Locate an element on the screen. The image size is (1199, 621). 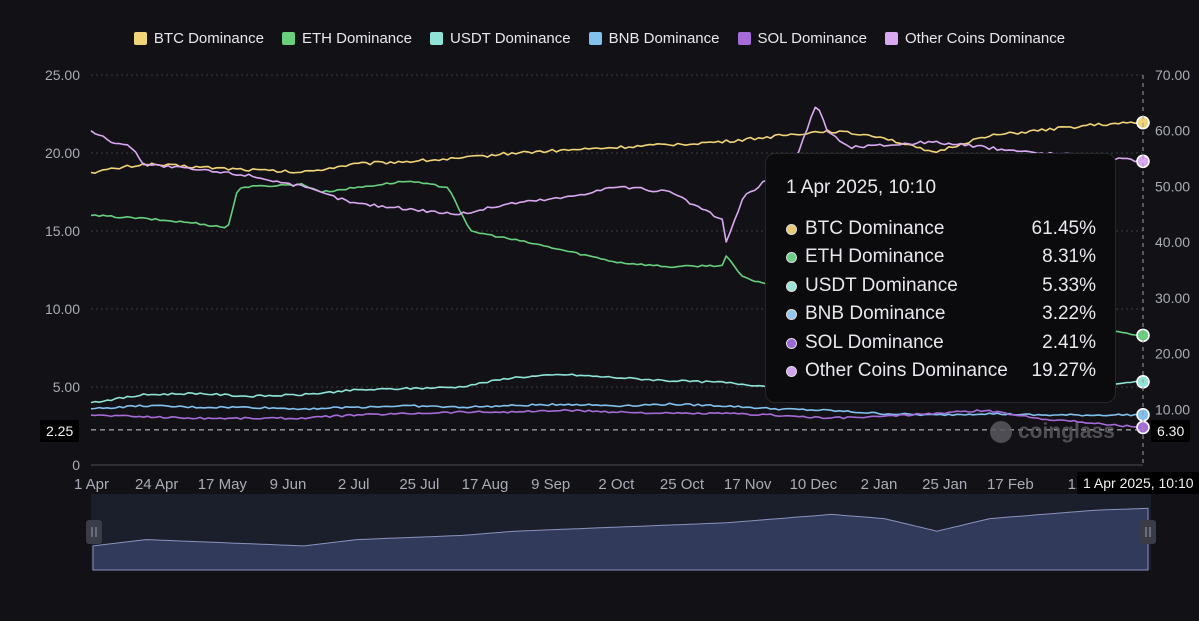
legend-label: ETH Dominance is located at coordinates (356, 38).